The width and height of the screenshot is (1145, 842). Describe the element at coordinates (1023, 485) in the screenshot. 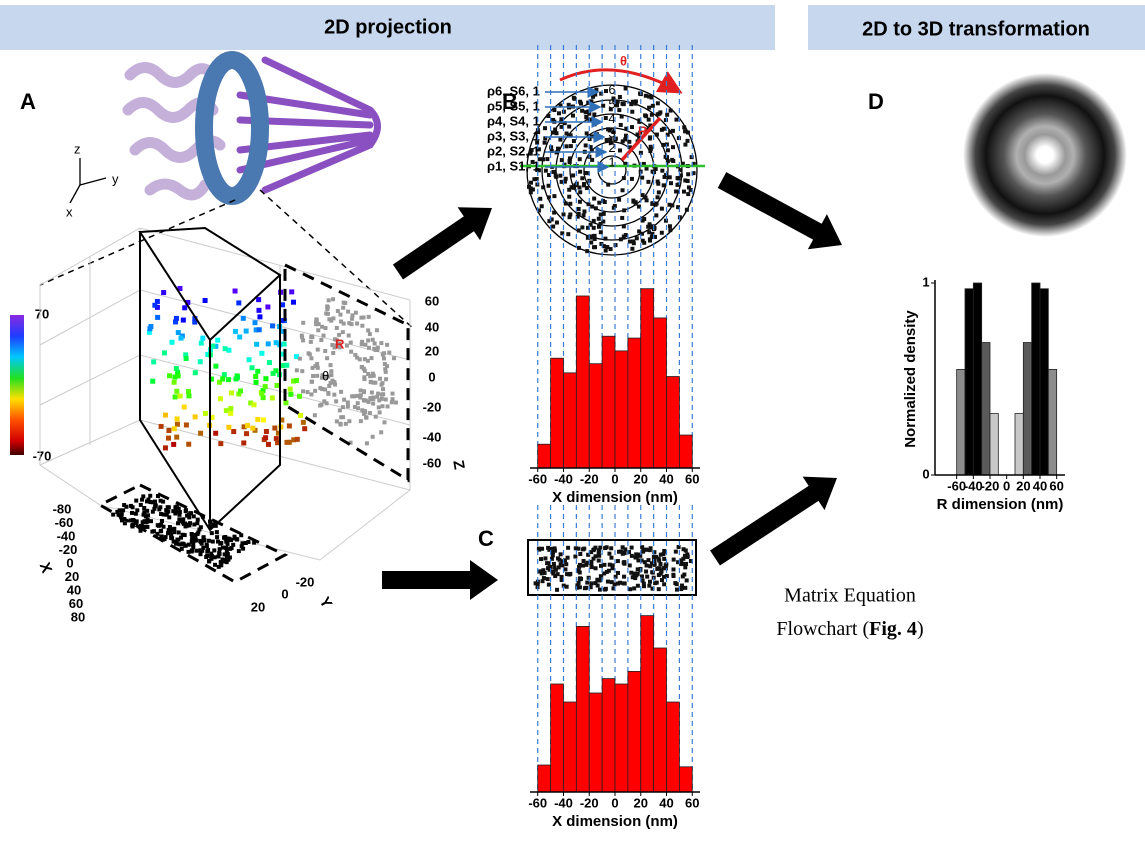

I see `x-tick-label: 20` at that location.